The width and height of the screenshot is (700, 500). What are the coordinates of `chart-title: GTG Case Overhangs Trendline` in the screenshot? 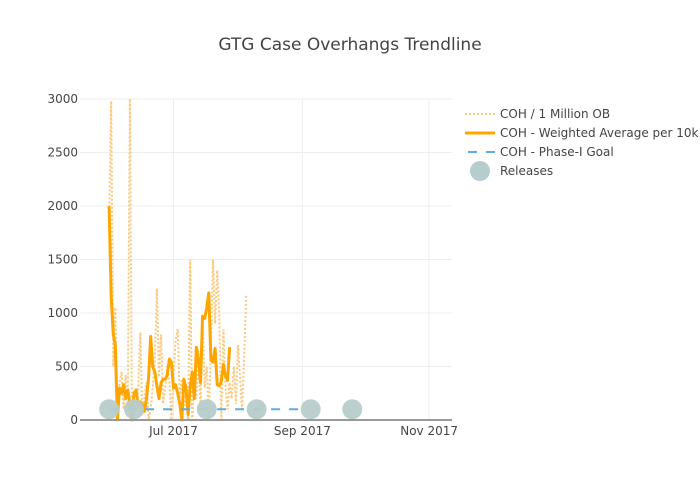 It's located at (349, 45).